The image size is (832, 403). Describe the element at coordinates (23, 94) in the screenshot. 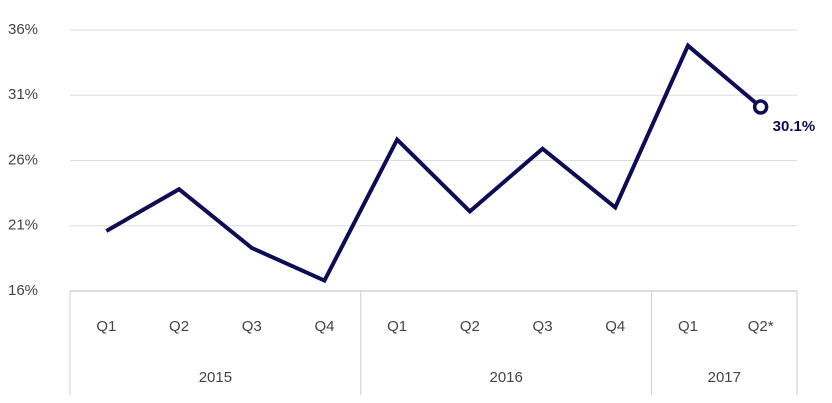

I see `y-tick-label: 31%` at that location.